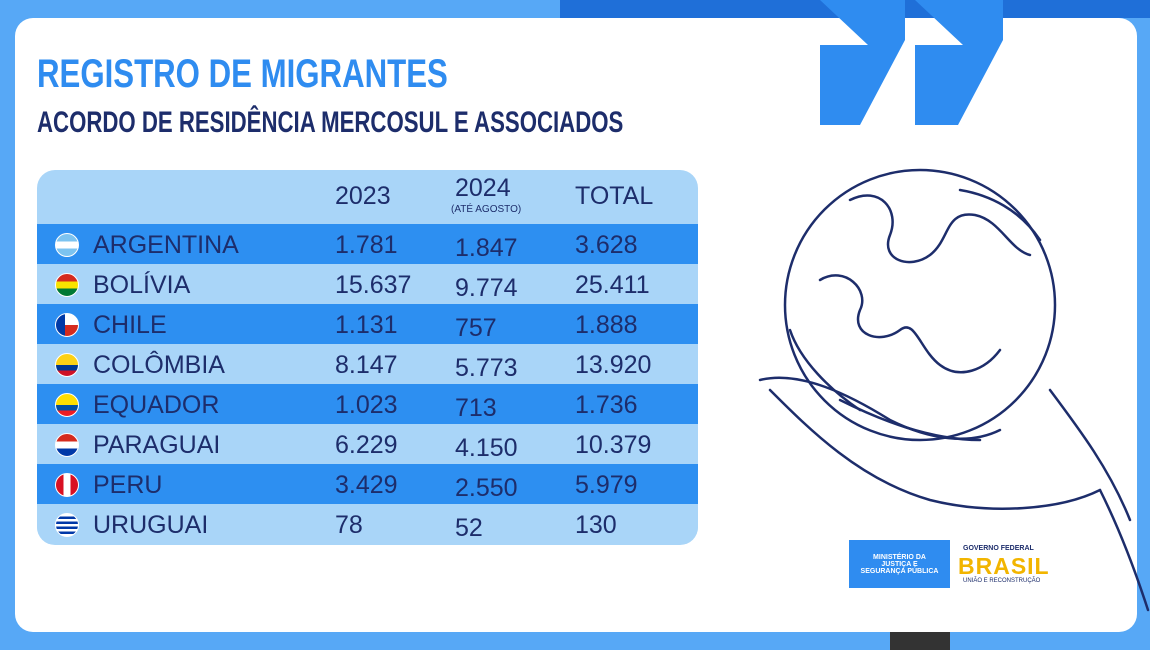  Describe the element at coordinates (156, 405) in the screenshot. I see `country-name: EQUADOR` at that location.